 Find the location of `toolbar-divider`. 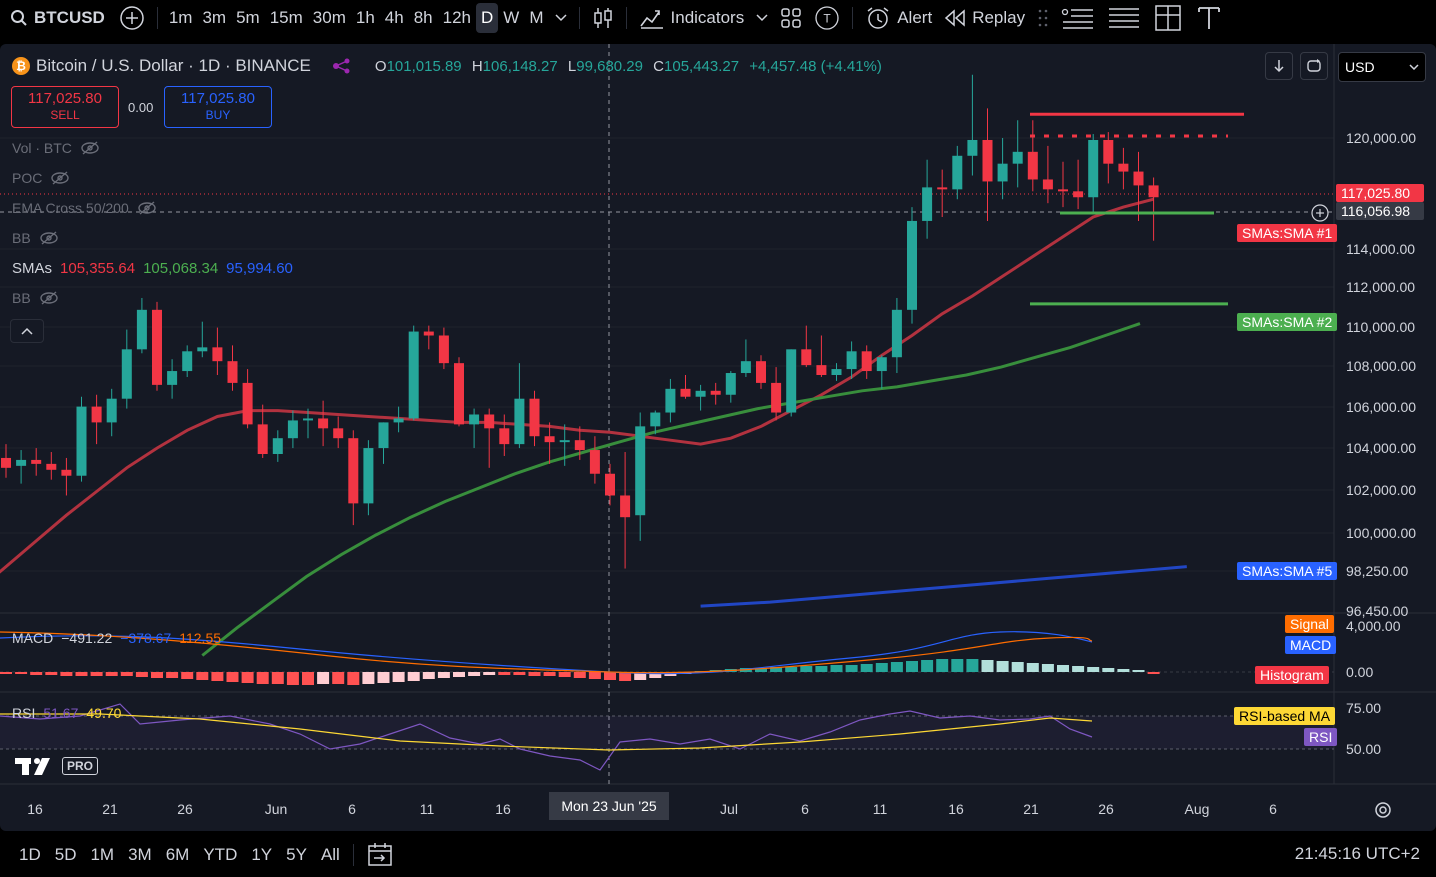

toolbar-divider is located at coordinates (157, 18).